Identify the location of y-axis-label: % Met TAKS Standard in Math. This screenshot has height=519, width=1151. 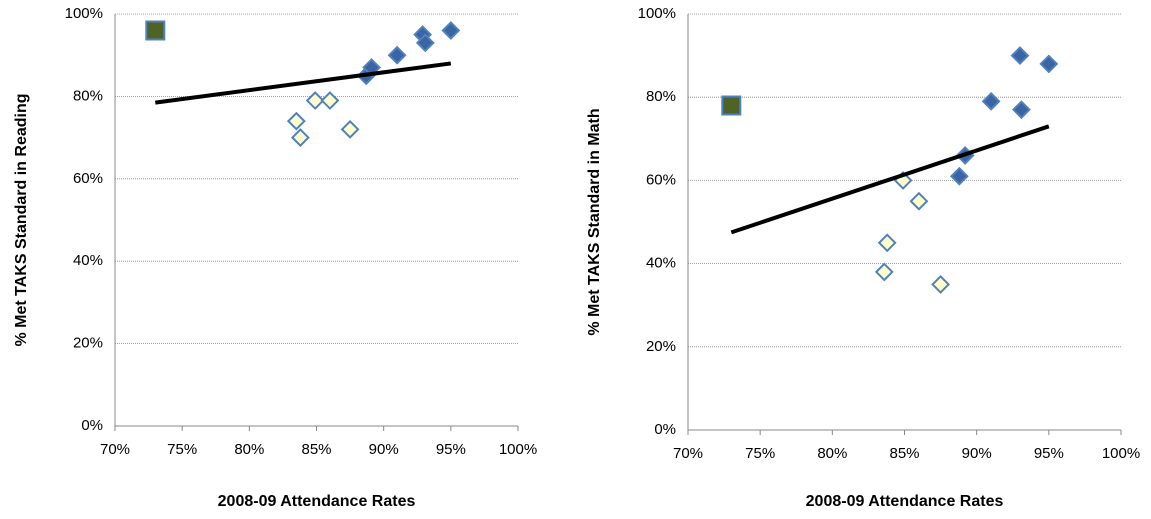
(594, 221).